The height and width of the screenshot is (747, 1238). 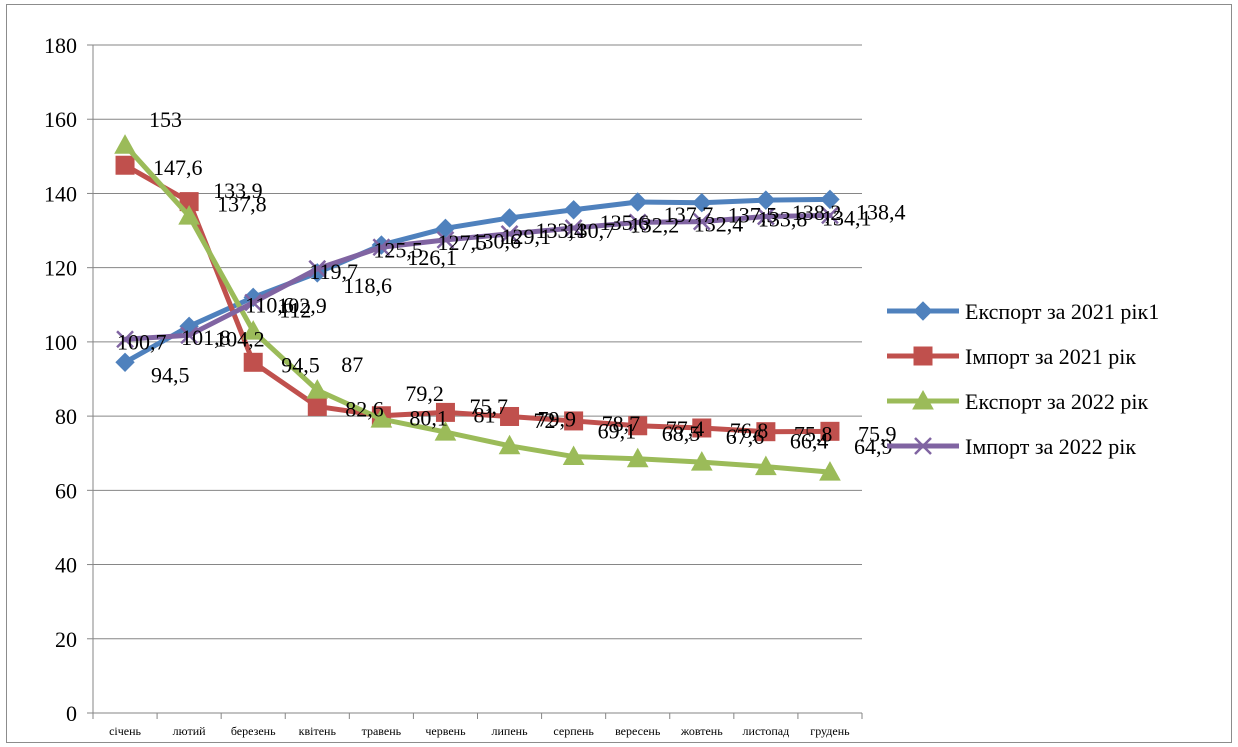 I want to click on legend-label: Експорт за 2022 рік, so click(x=1057, y=401).